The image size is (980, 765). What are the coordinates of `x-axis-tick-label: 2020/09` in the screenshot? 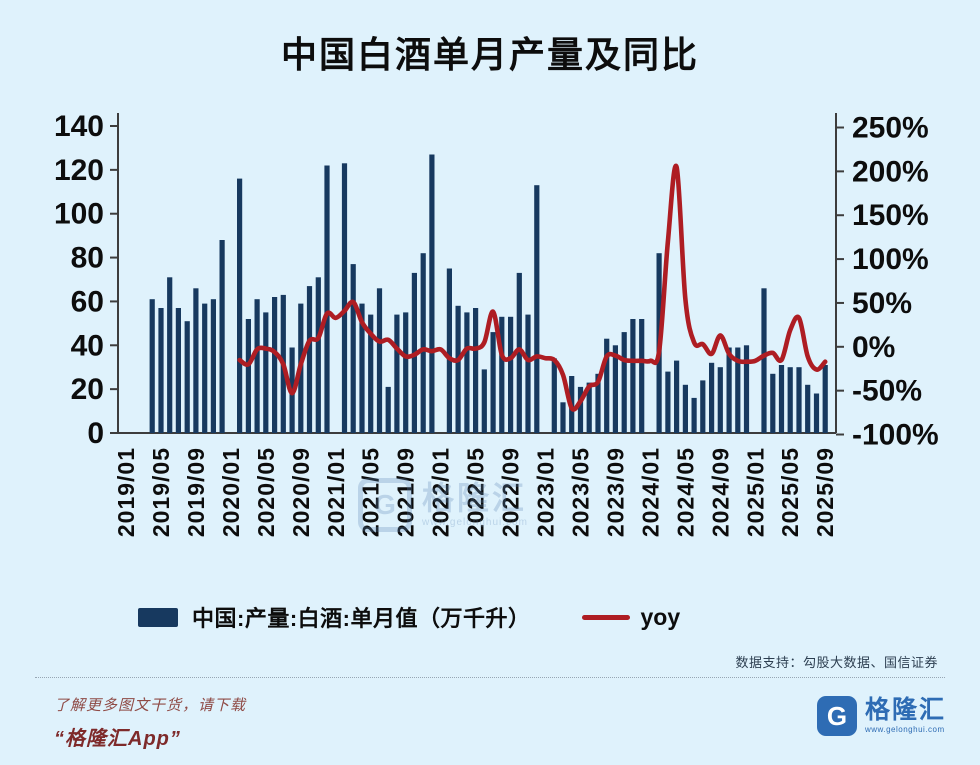 It's located at (301, 492).